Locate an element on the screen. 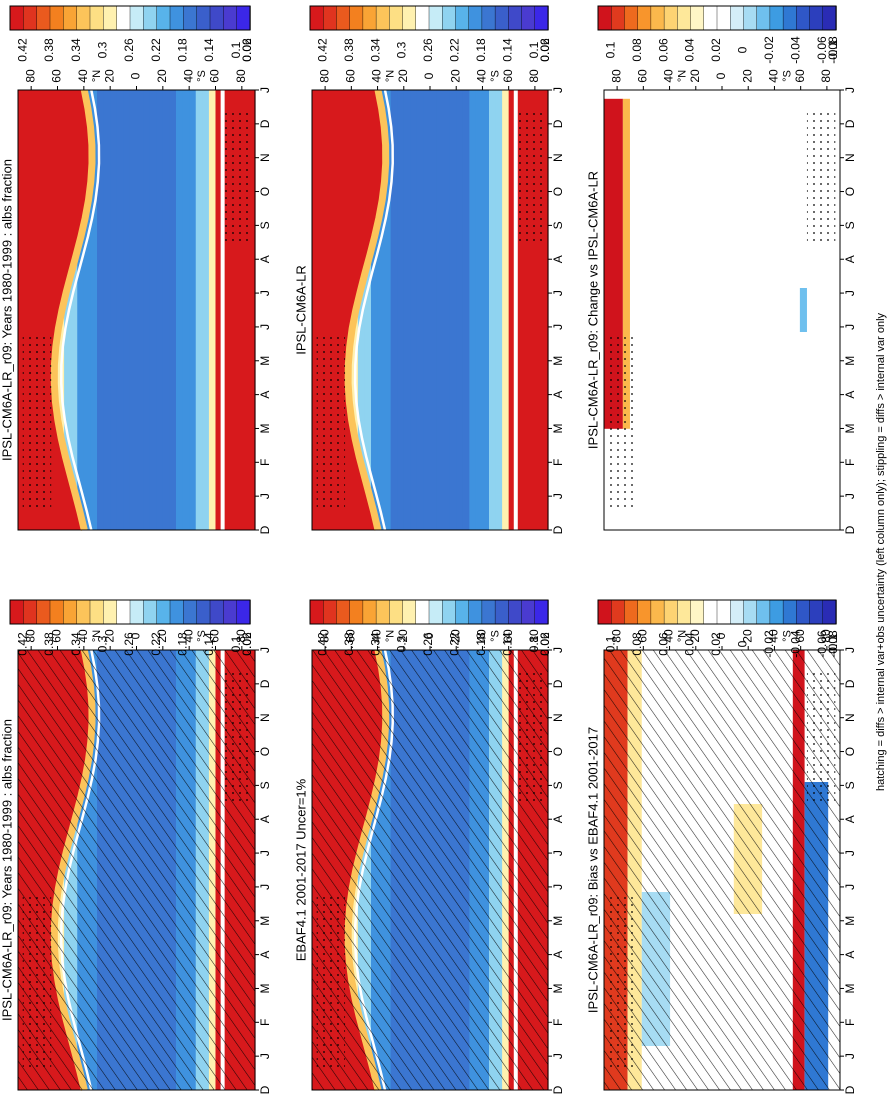 Image resolution: width=890 pixels, height=1107 pixels. month-tick-label: F is located at coordinates (265, 1022).